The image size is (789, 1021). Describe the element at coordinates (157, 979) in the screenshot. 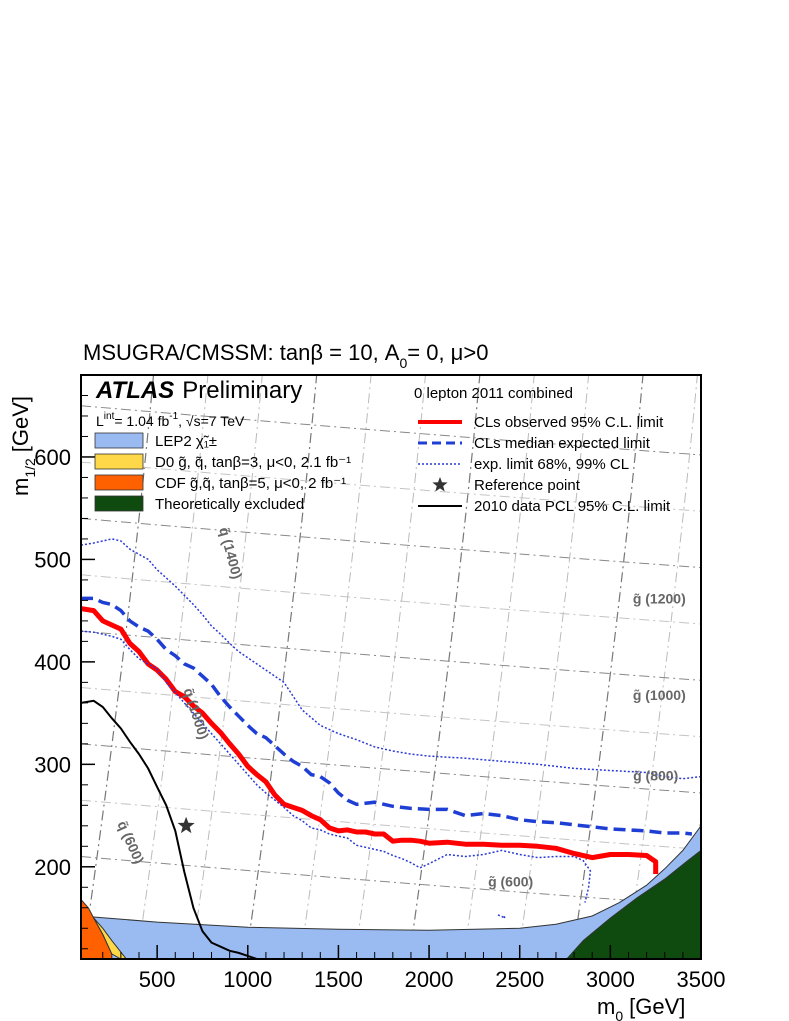

I see `x-tick-label: 500` at that location.